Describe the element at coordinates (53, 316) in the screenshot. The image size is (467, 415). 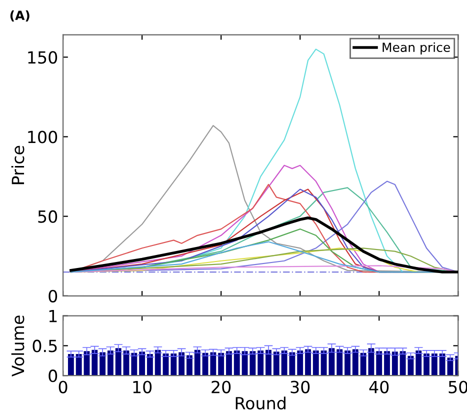
I see `y-tick-label: 1` at that location.